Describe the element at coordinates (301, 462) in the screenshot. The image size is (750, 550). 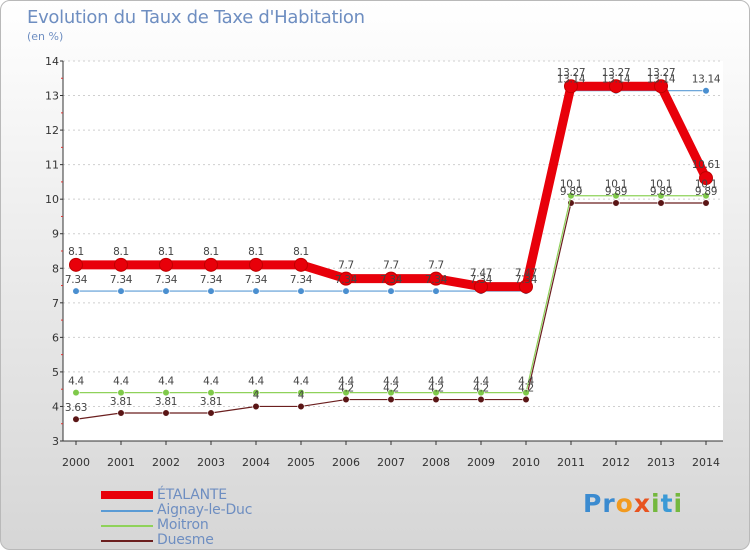
I see `x-tick-label: 2005` at that location.